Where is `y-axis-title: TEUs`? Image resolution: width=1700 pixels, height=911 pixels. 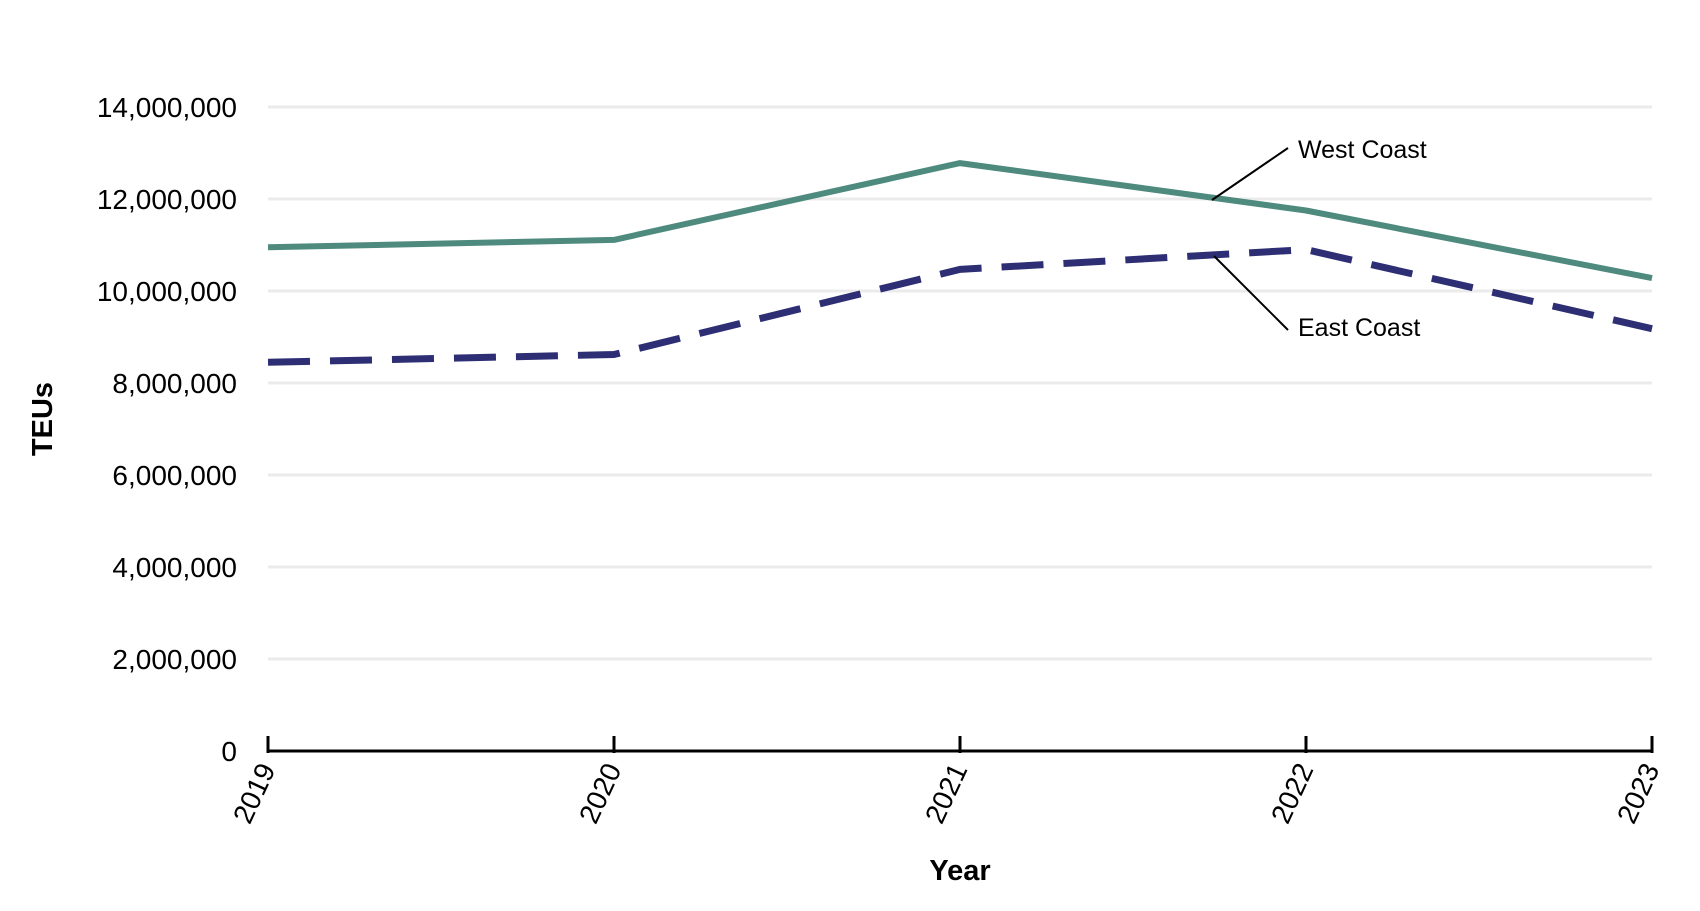 y-axis-title: TEUs is located at coordinates (43, 419).